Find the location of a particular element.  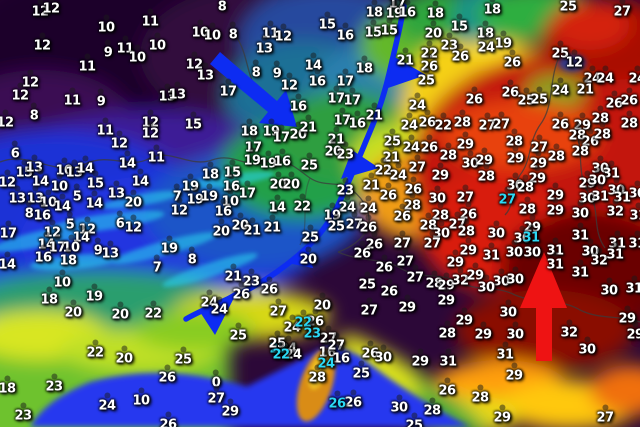

temp-label: 5 is located at coordinates (70, 222).